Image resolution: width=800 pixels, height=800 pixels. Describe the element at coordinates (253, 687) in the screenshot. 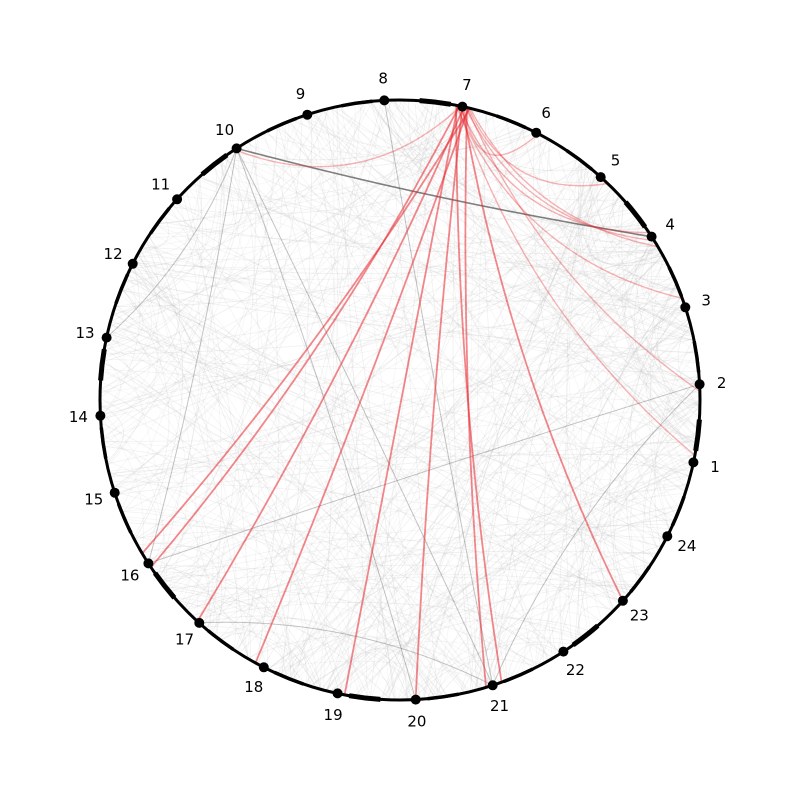

I see `node-label-18: 18` at that location.